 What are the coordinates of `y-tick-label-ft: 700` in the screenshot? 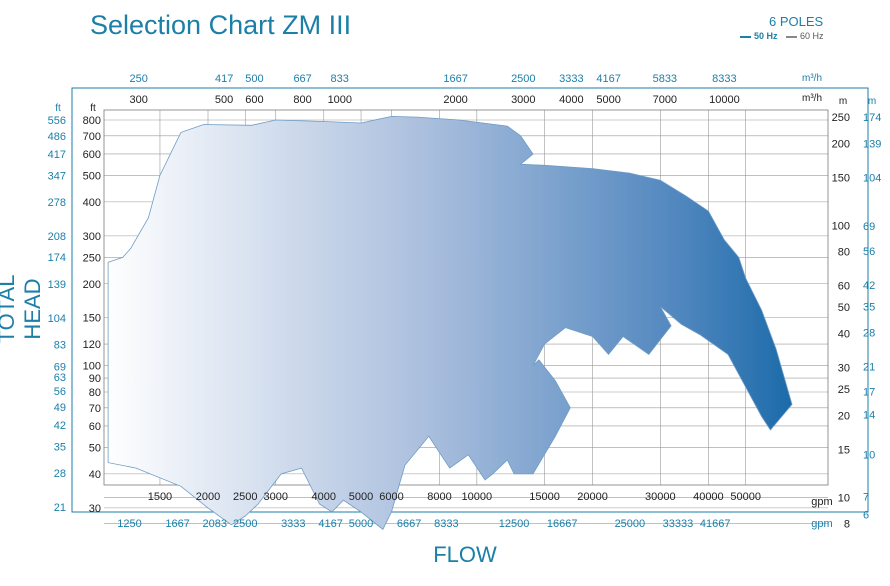 It's located at (92, 137).